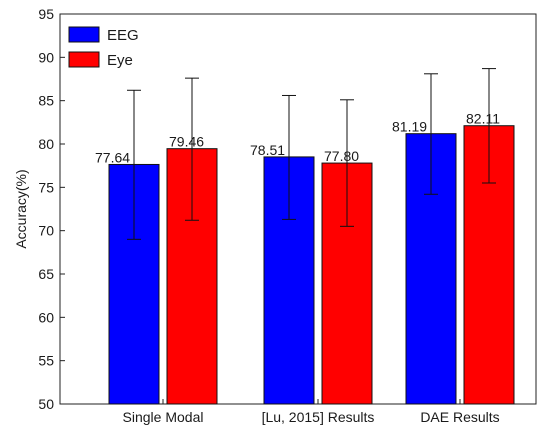  Describe the element at coordinates (46, 101) in the screenshot. I see `y-tick-label: 85` at that location.